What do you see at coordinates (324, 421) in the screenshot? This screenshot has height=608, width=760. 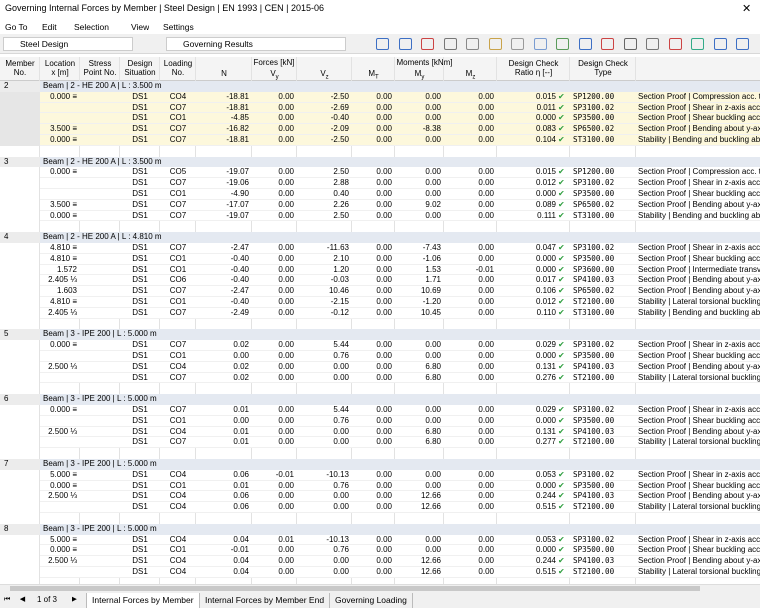 I see `cell: 0.76` at bounding box center [324, 421].